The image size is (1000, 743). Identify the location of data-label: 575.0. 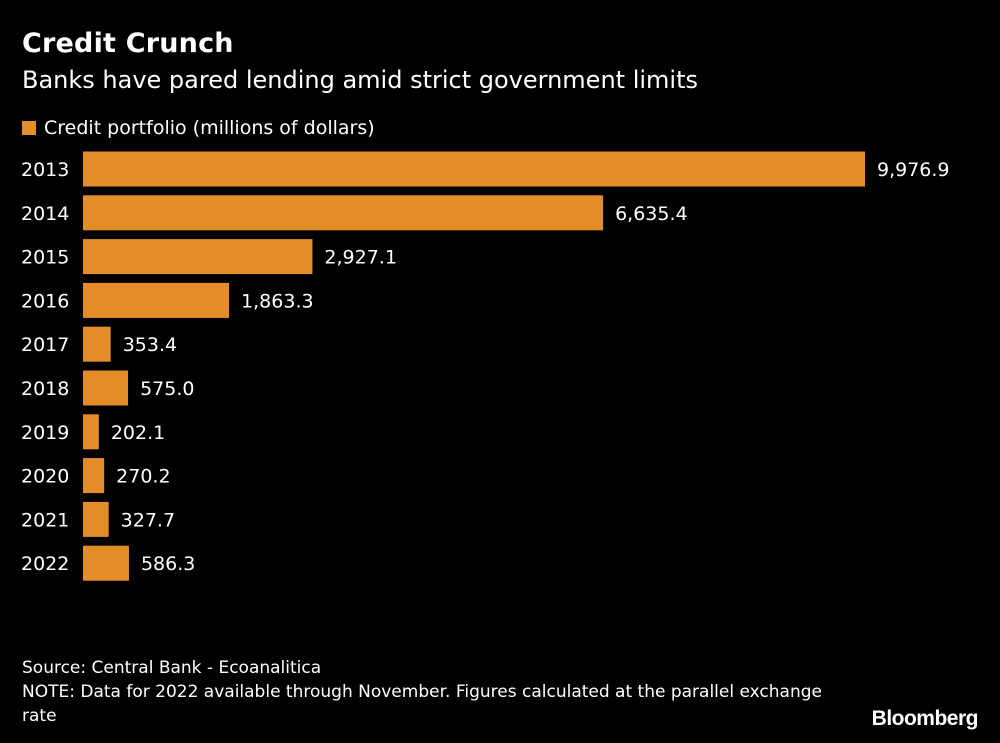
(167, 389).